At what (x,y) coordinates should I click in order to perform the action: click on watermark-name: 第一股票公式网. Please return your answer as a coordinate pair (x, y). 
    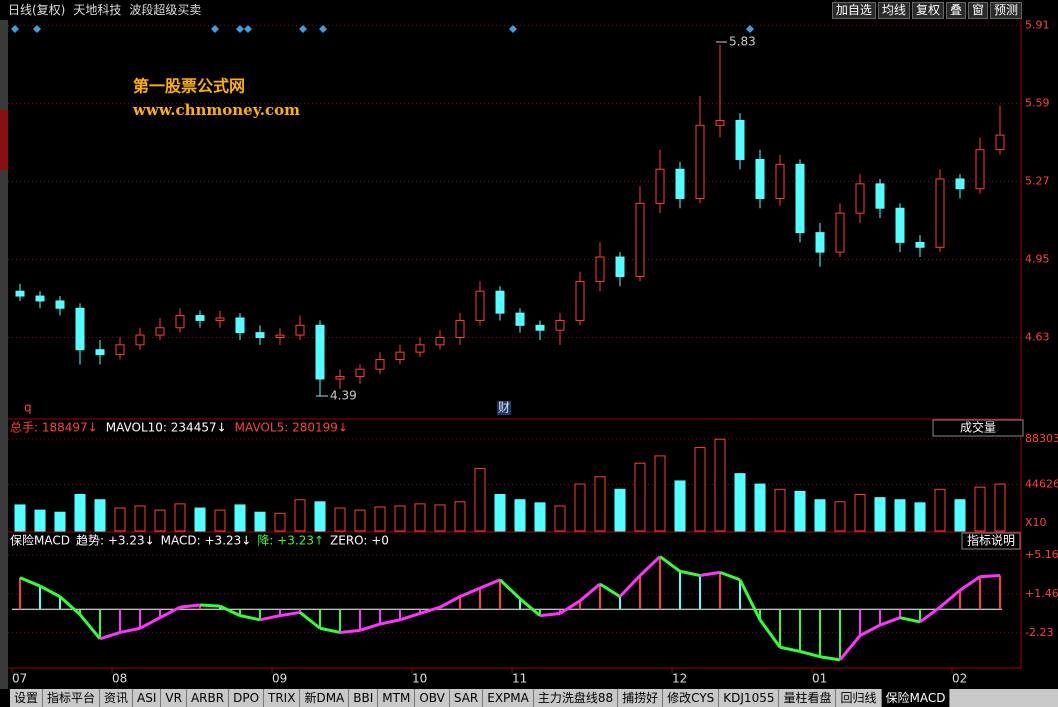
    Looking at the image, I should click on (189, 86).